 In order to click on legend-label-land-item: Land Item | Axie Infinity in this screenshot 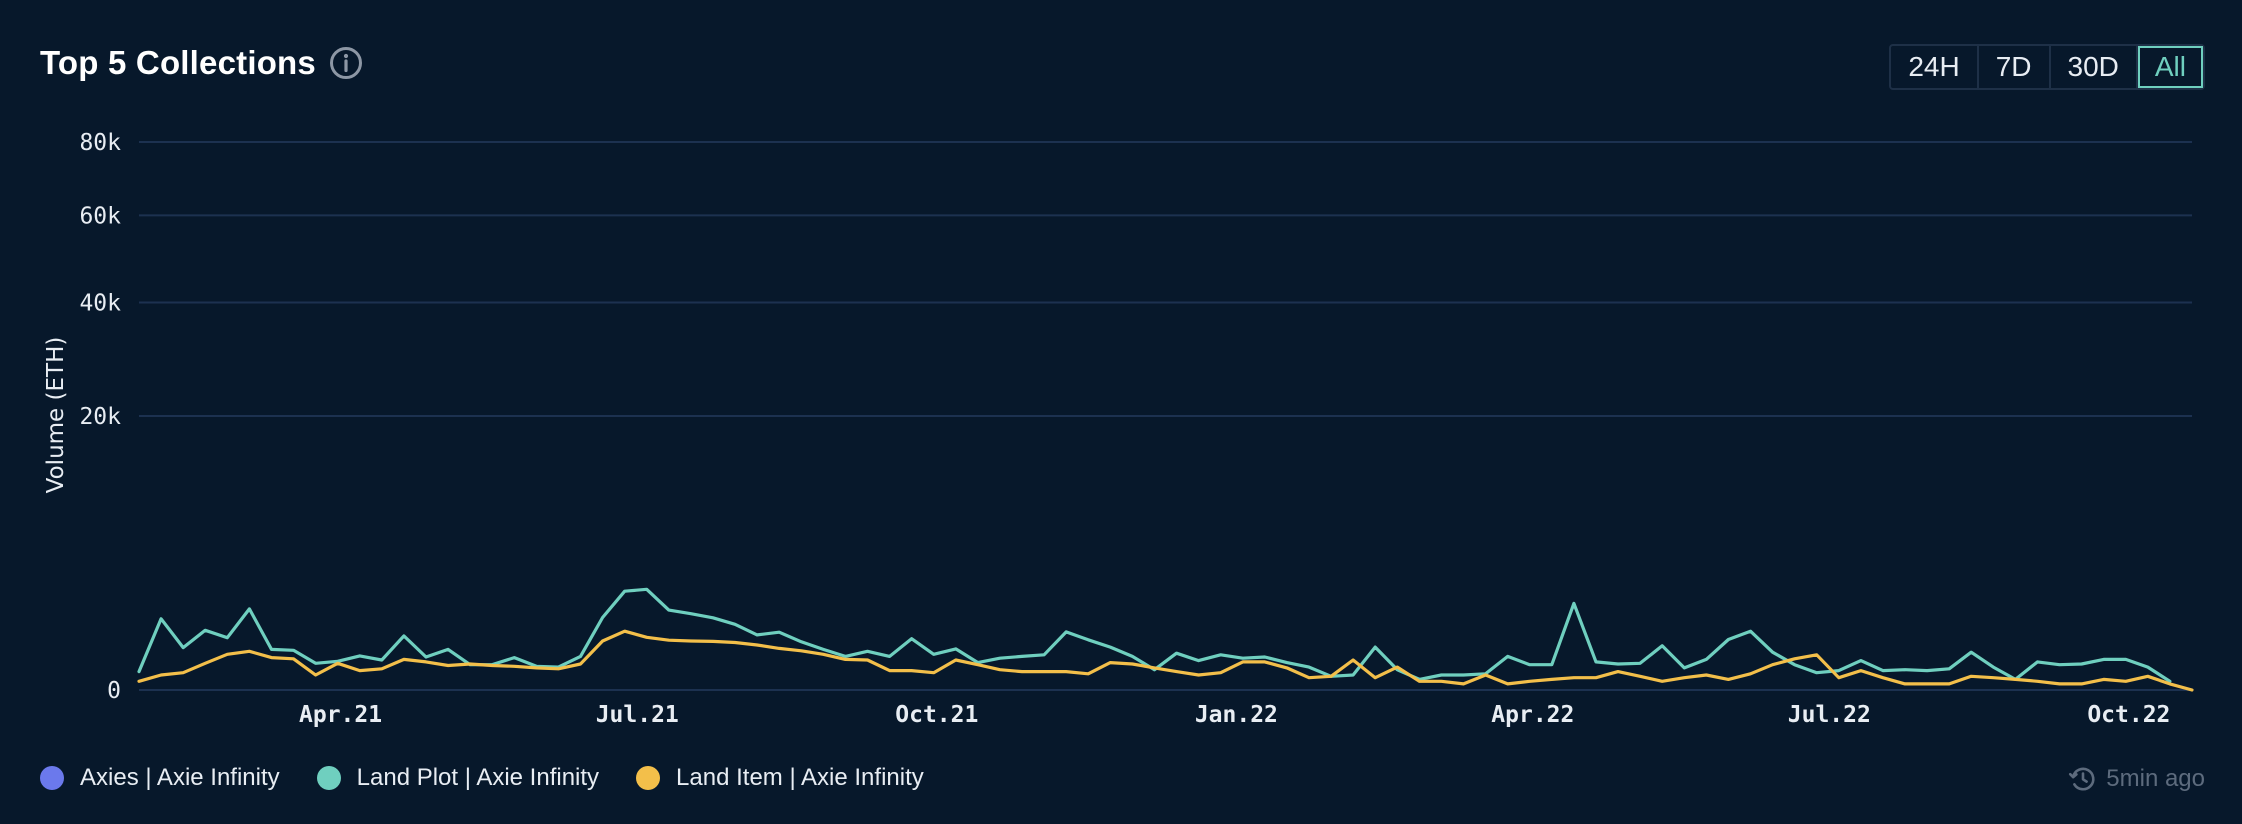, I will do `click(800, 777)`.